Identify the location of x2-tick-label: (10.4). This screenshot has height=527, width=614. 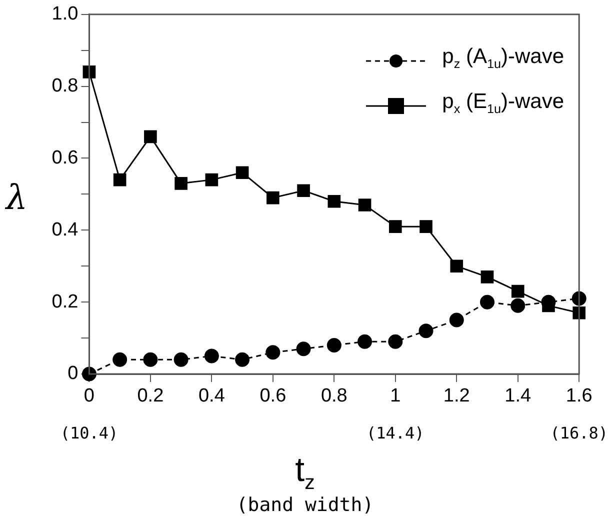
(89, 433).